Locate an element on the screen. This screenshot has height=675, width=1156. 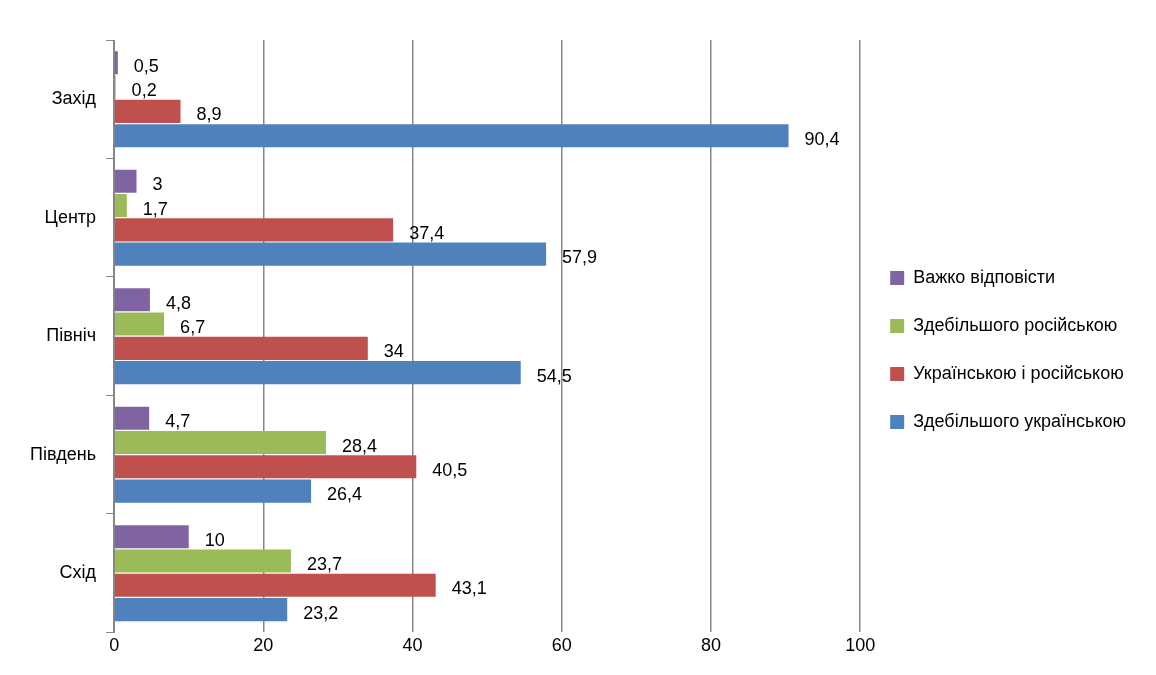
data-label: 10 is located at coordinates (214, 539).